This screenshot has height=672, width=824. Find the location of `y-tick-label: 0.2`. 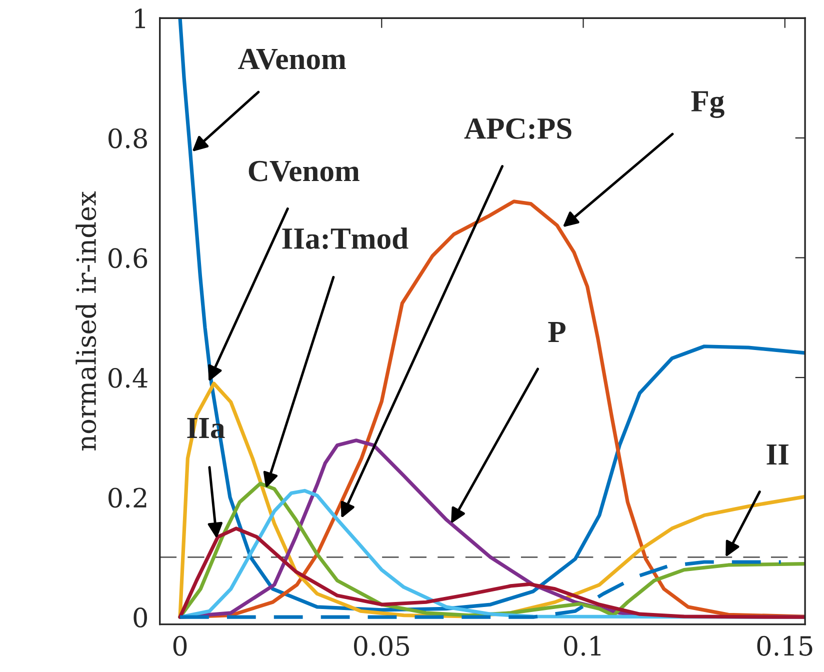

y-tick-label: 0.2 is located at coordinates (127, 498).